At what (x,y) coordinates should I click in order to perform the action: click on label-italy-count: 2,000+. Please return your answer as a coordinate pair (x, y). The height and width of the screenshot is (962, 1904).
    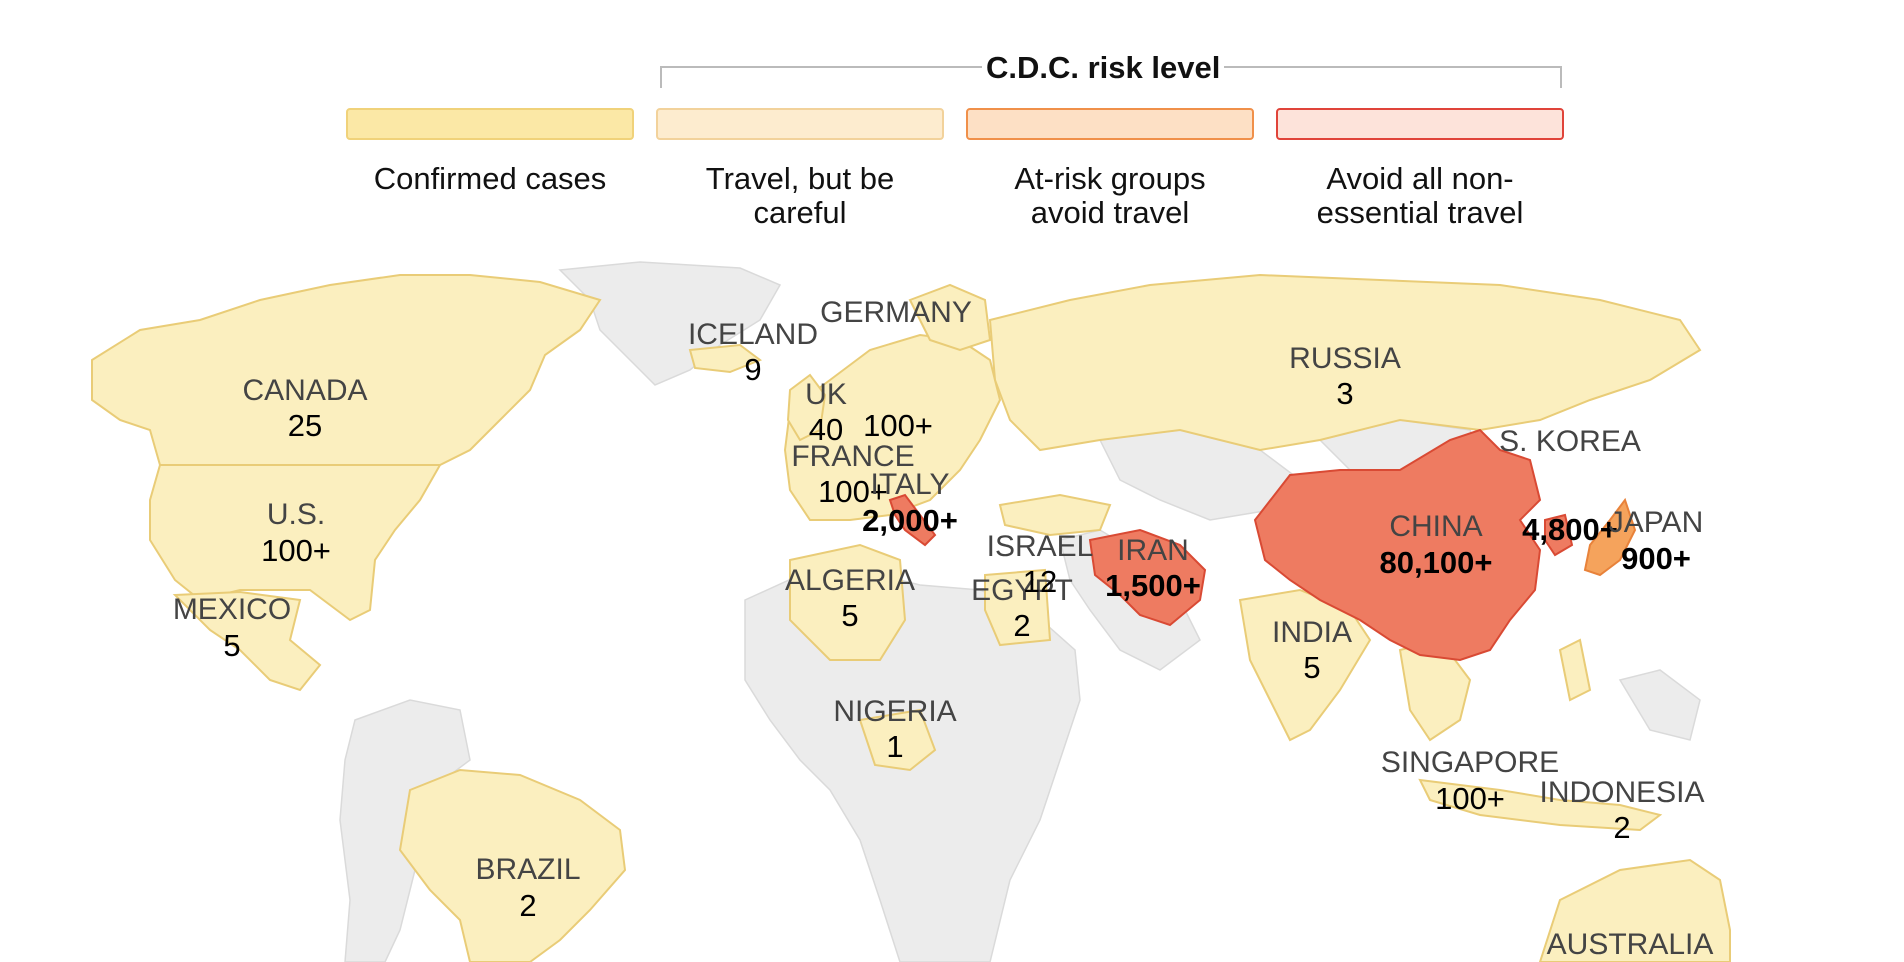
    Looking at the image, I should click on (910, 520).